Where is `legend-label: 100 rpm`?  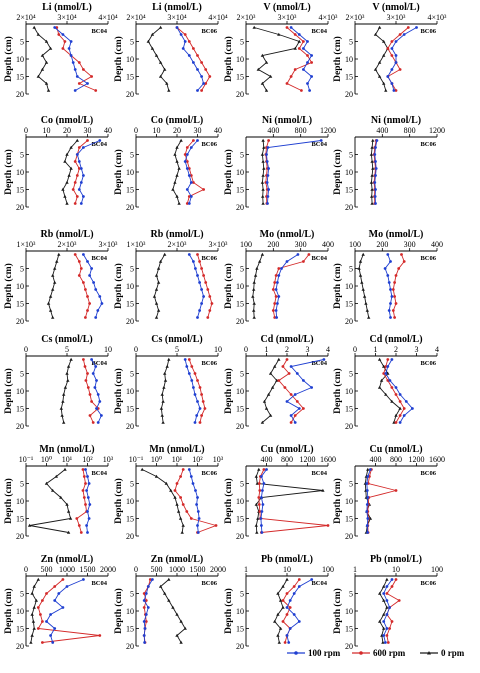 legend-label: 100 rpm is located at coordinates (324, 653).